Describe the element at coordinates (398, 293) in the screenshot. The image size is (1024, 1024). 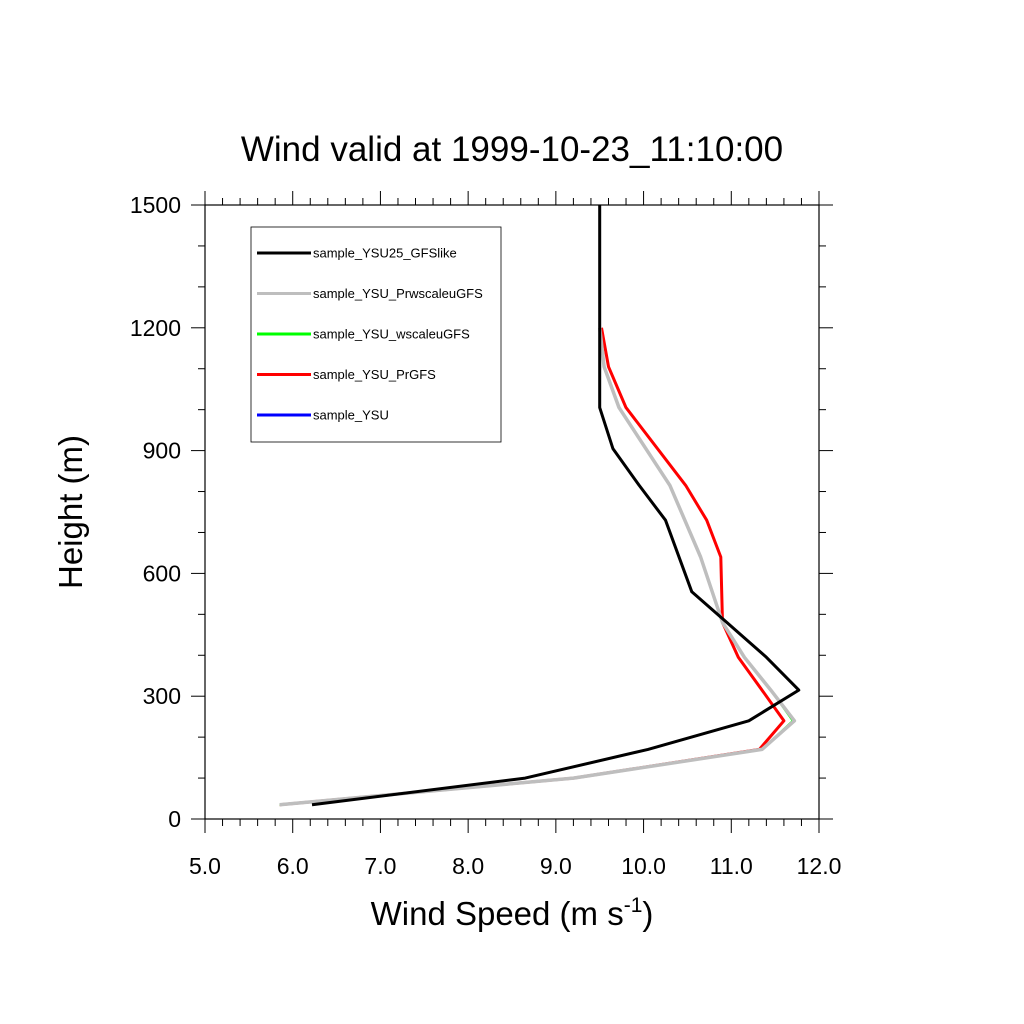
I see `legend-label: sample_YSU_PrwscaleuGFS` at that location.